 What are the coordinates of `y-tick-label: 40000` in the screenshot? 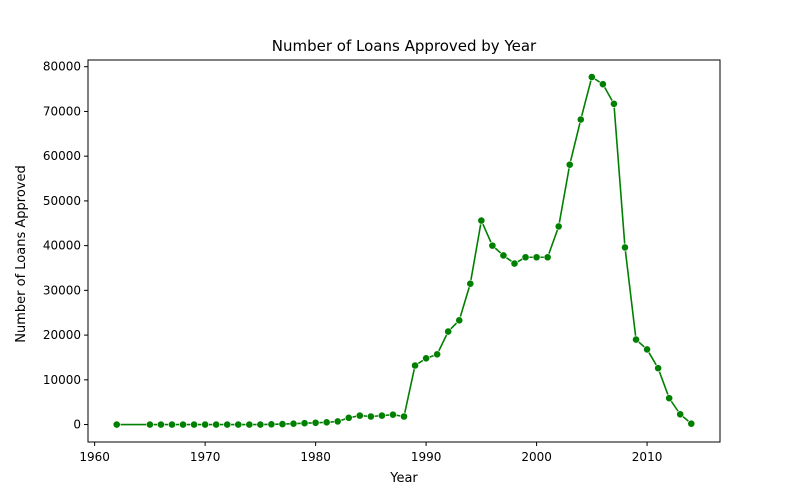 It's located at (62, 246).